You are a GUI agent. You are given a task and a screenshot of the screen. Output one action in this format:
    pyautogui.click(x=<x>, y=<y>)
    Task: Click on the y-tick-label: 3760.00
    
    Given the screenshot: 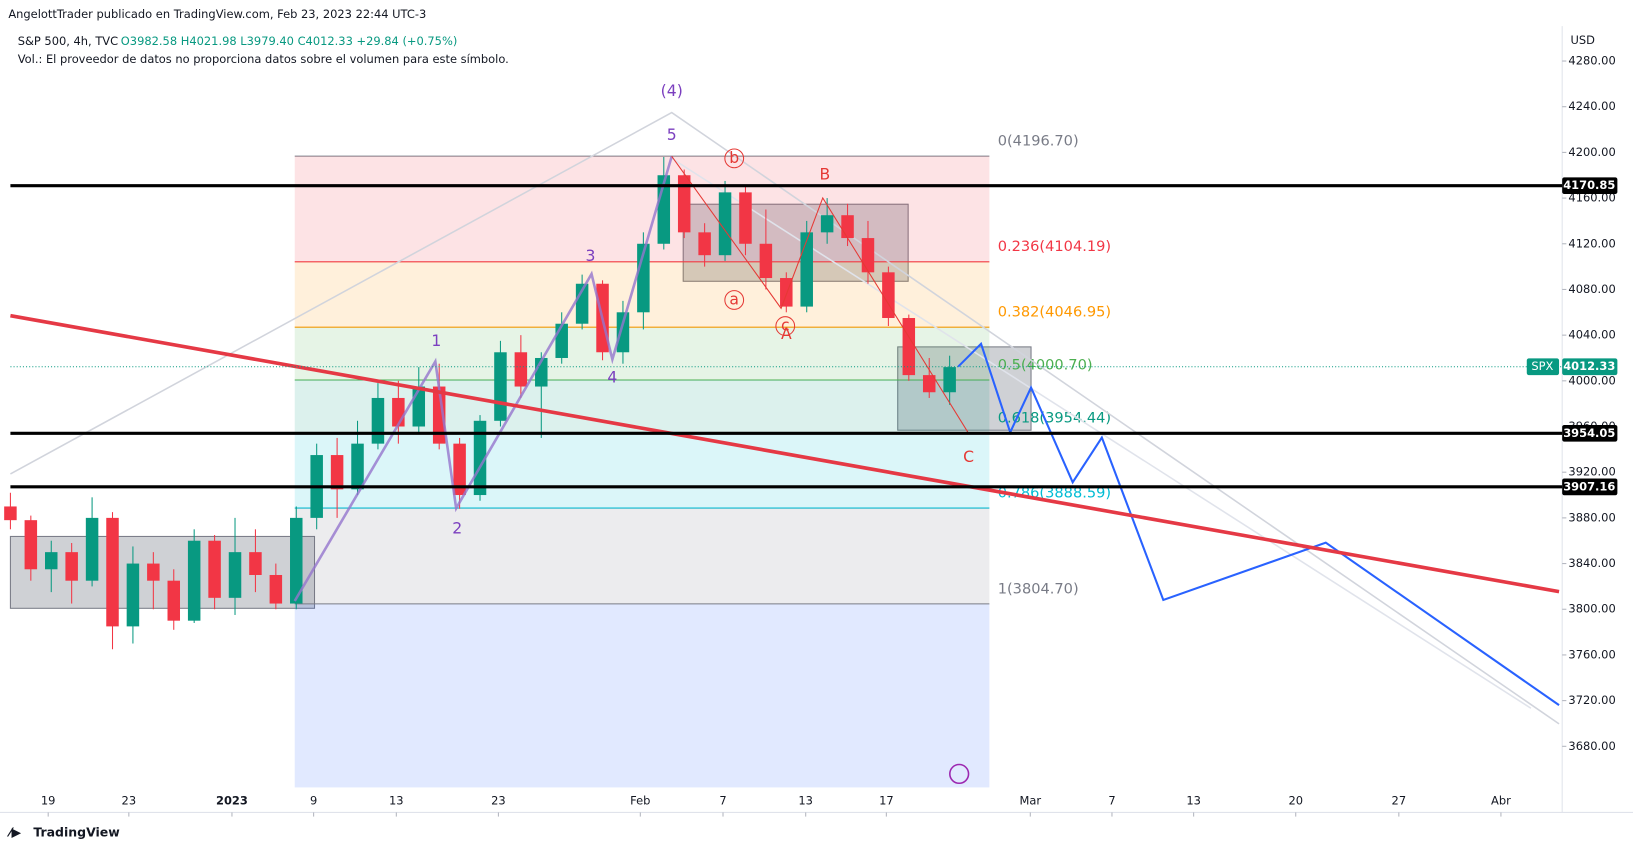 What is the action you would take?
    pyautogui.click(x=1591, y=654)
    